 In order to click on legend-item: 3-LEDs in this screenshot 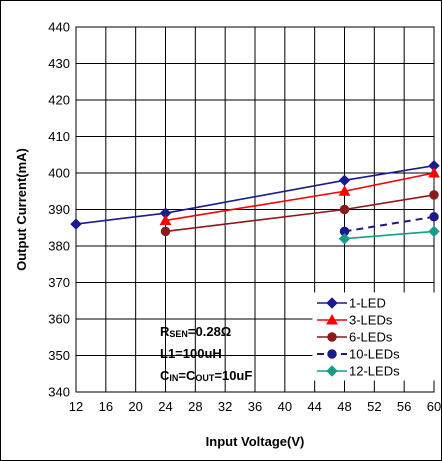, I will do `click(355, 320)`.